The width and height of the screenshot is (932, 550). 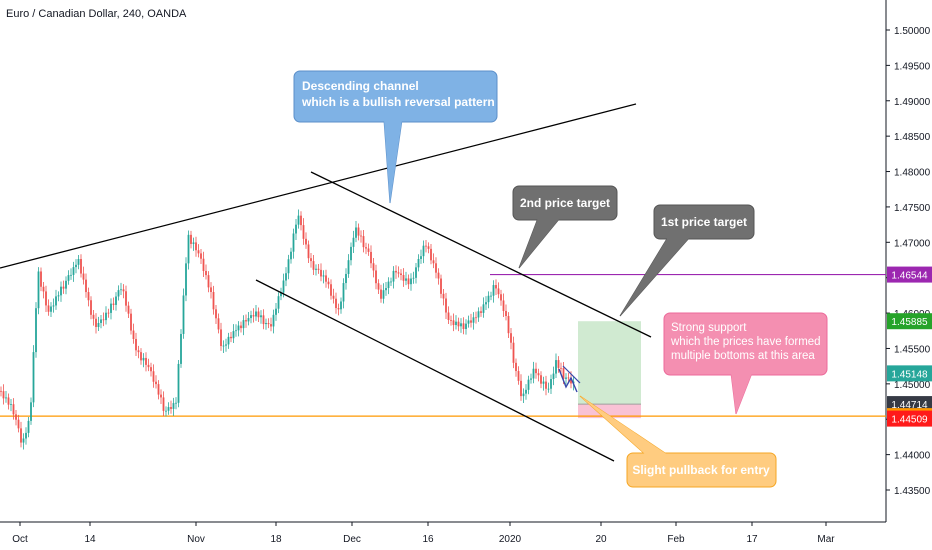 I want to click on x-tick-label: Dec, so click(x=352, y=539).